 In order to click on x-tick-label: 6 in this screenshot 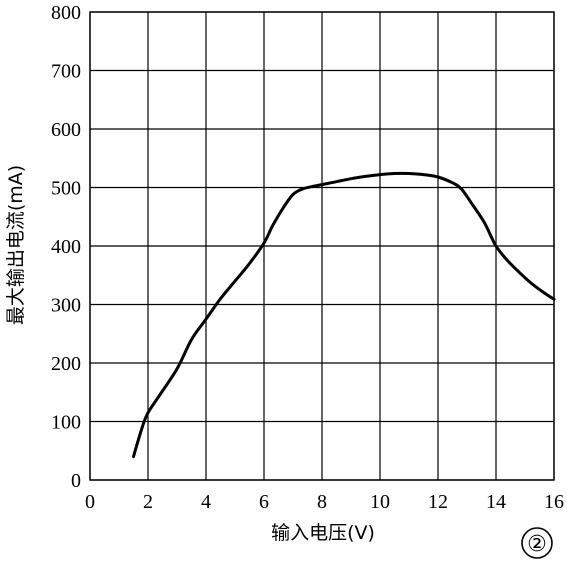, I will do `click(264, 502)`.